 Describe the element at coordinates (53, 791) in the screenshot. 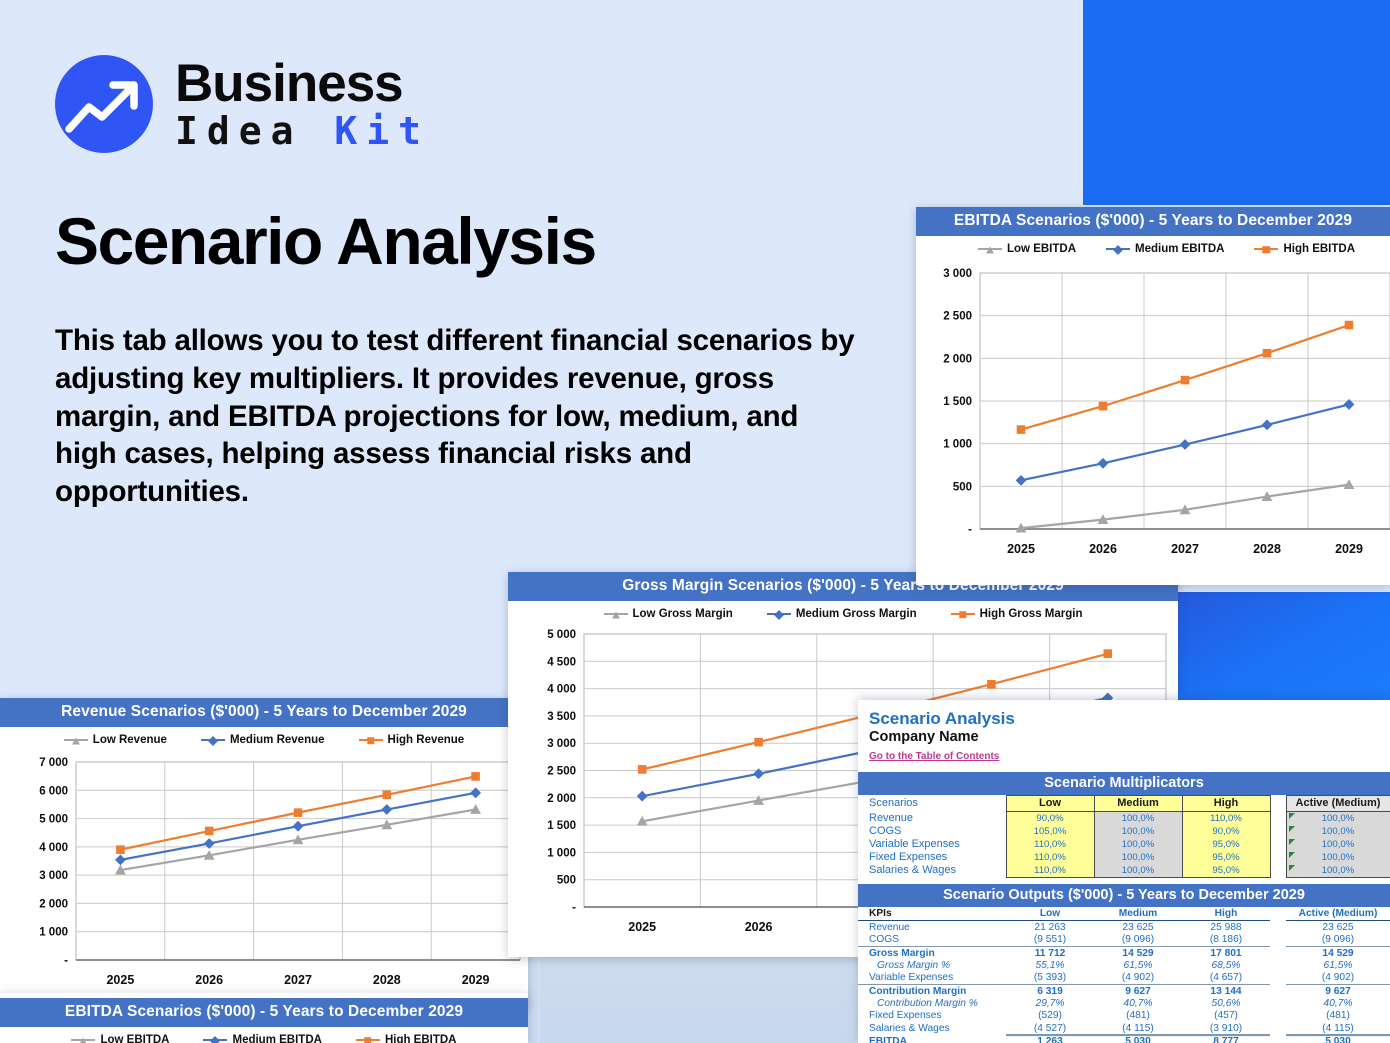

I see `svg-text: 6 000` at that location.